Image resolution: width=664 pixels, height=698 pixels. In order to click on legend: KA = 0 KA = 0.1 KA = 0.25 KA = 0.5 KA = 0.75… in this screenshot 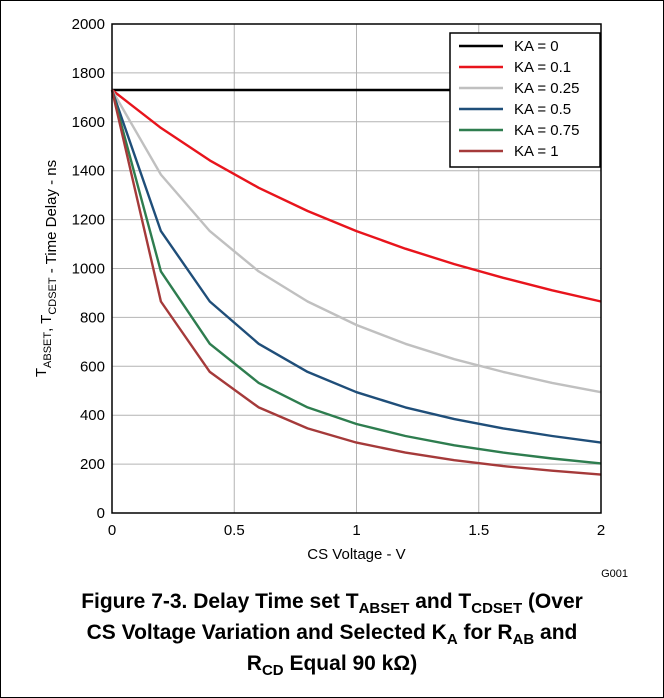, I will do `click(525, 100)`.